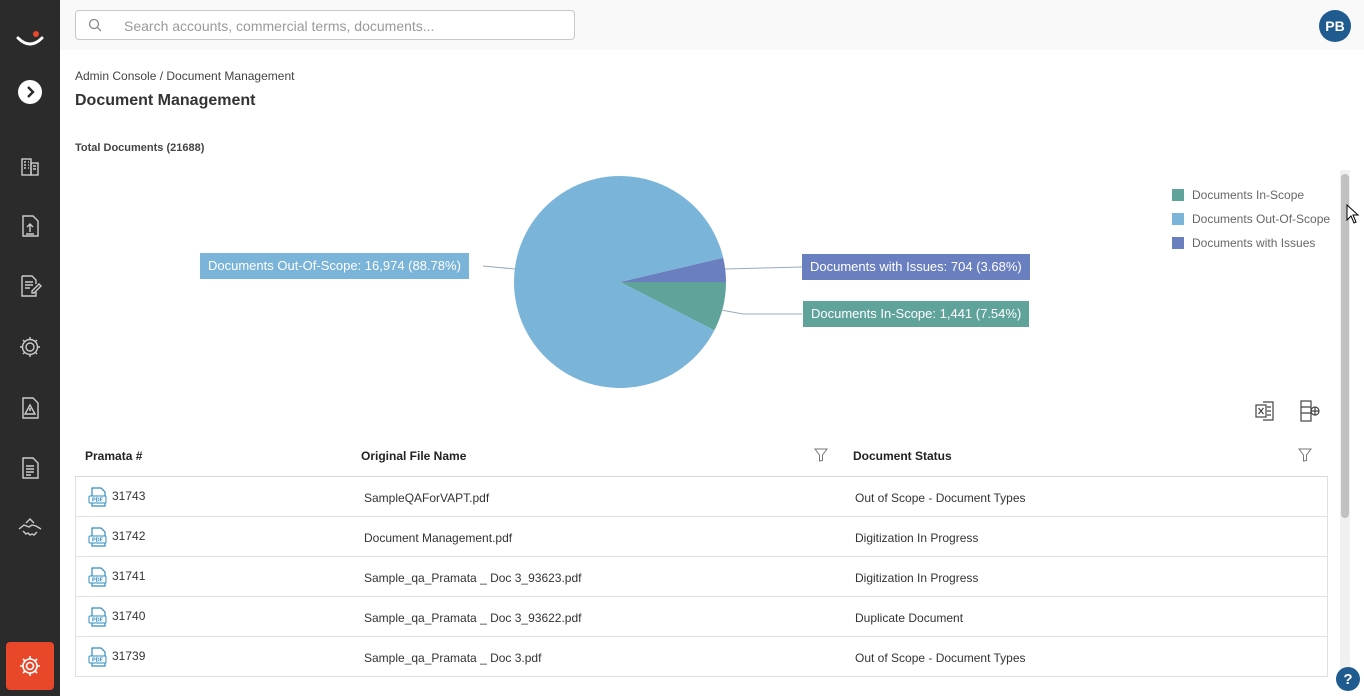  What do you see at coordinates (30, 408) in the screenshot?
I see `alert-document-icon` at bounding box center [30, 408].